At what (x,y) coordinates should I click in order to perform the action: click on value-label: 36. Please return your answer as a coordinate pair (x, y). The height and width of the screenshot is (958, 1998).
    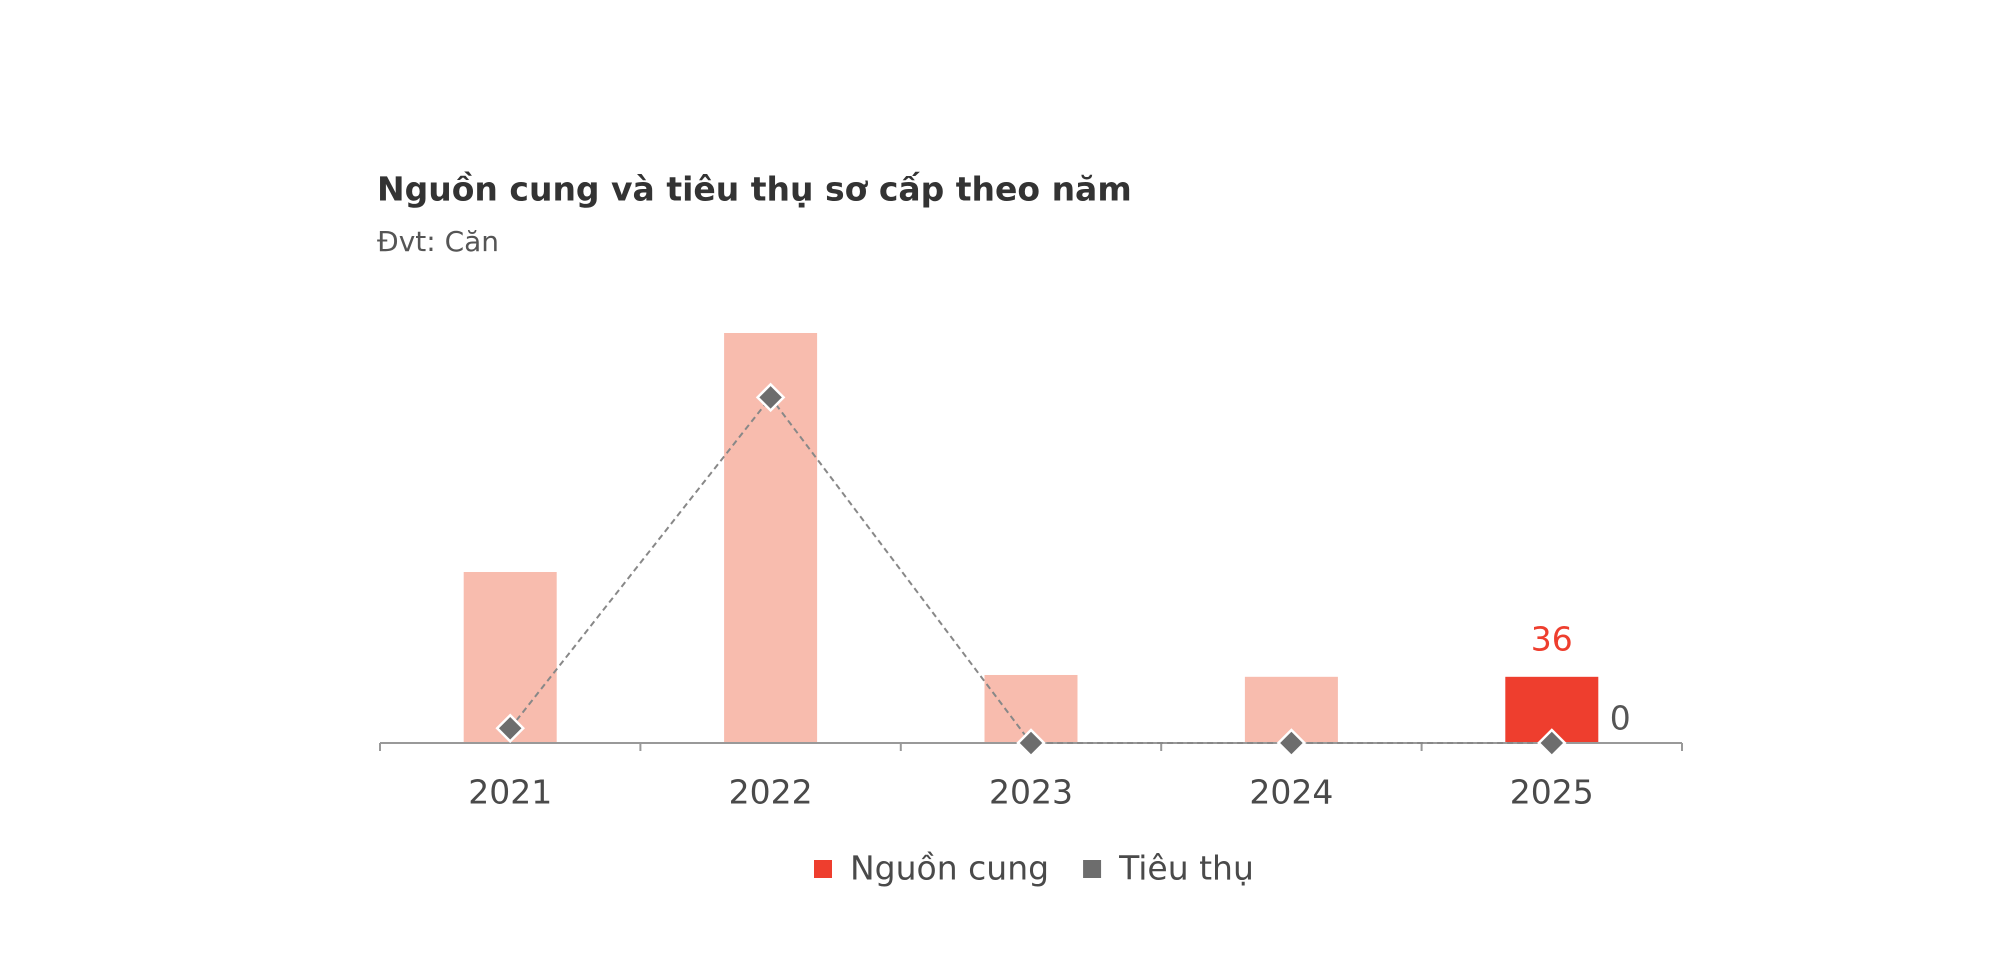
    Looking at the image, I should click on (1552, 638).